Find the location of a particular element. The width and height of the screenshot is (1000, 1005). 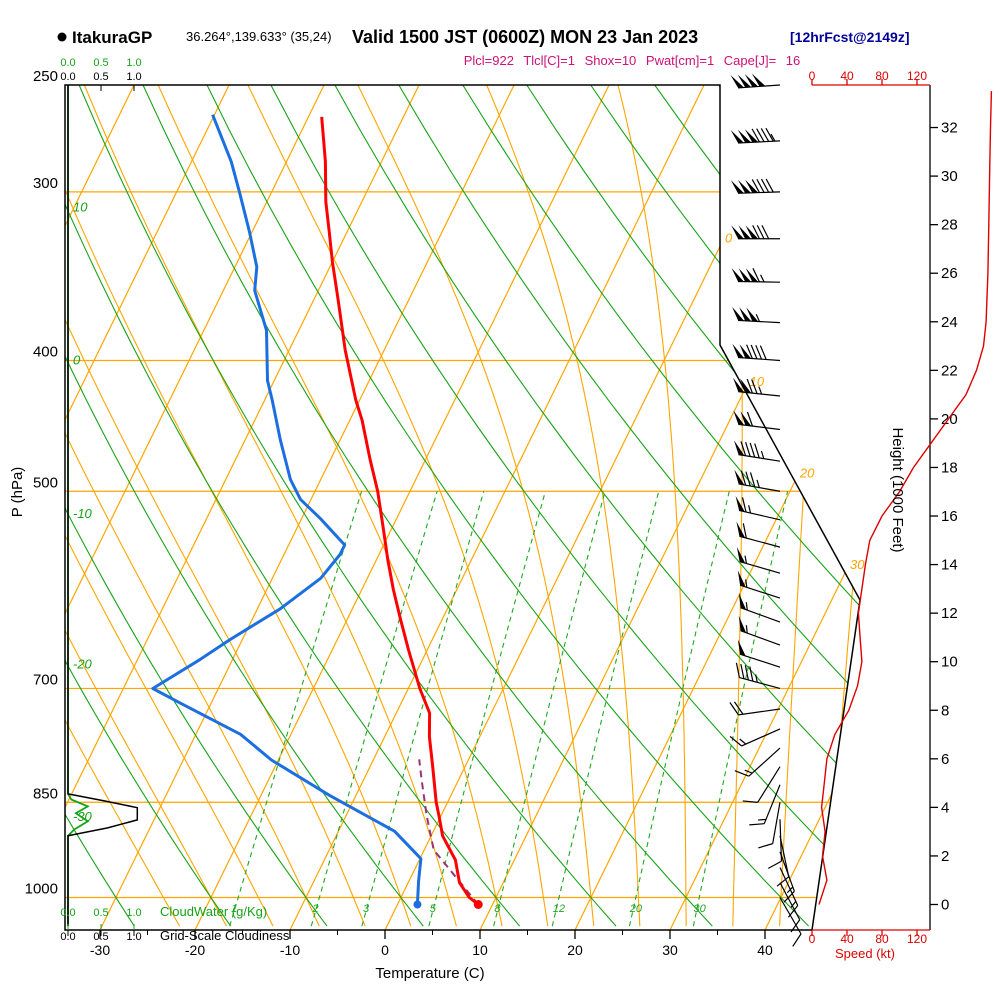

svg-text: 12 is located at coordinates (559, 909).